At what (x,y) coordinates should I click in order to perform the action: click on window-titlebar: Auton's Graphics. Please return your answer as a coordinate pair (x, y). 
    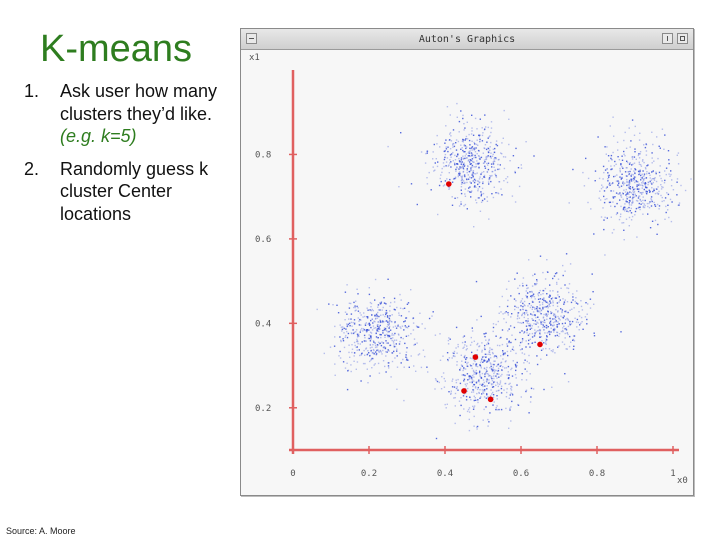
    Looking at the image, I should click on (467, 39).